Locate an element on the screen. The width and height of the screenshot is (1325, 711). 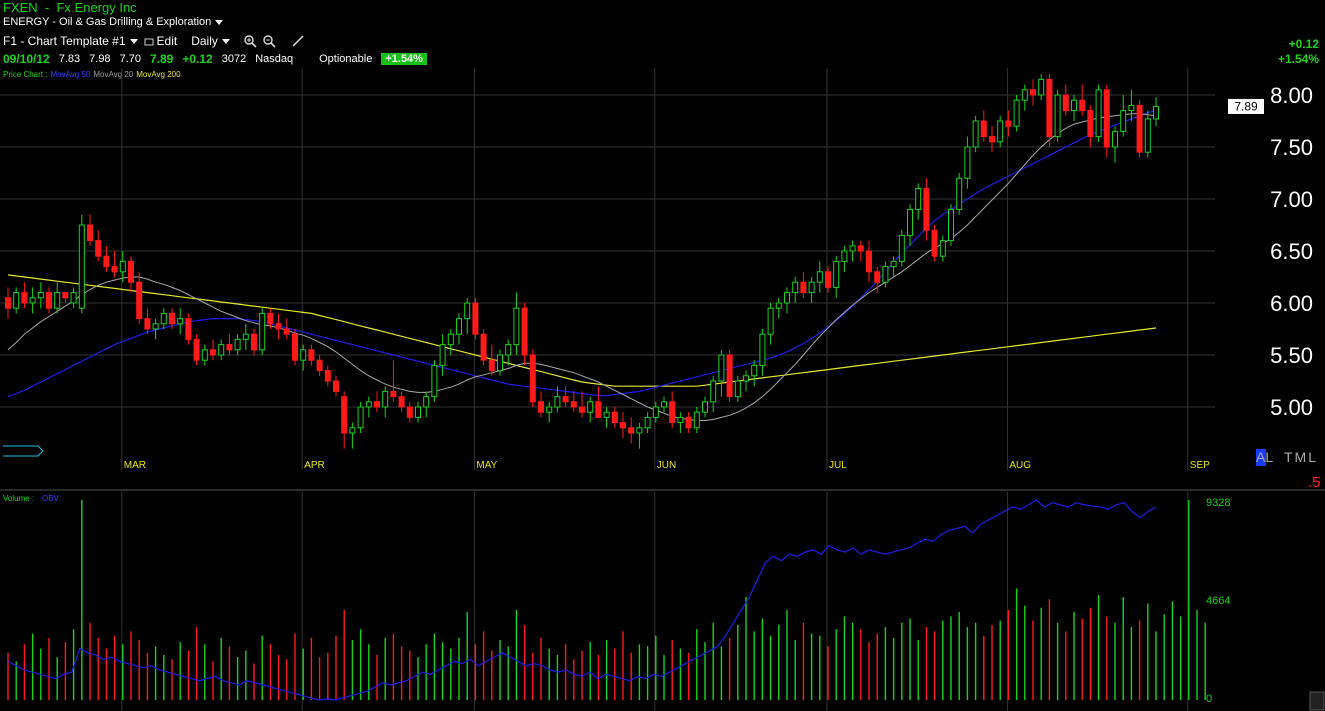
edit-button: Edit is located at coordinates (160, 41).